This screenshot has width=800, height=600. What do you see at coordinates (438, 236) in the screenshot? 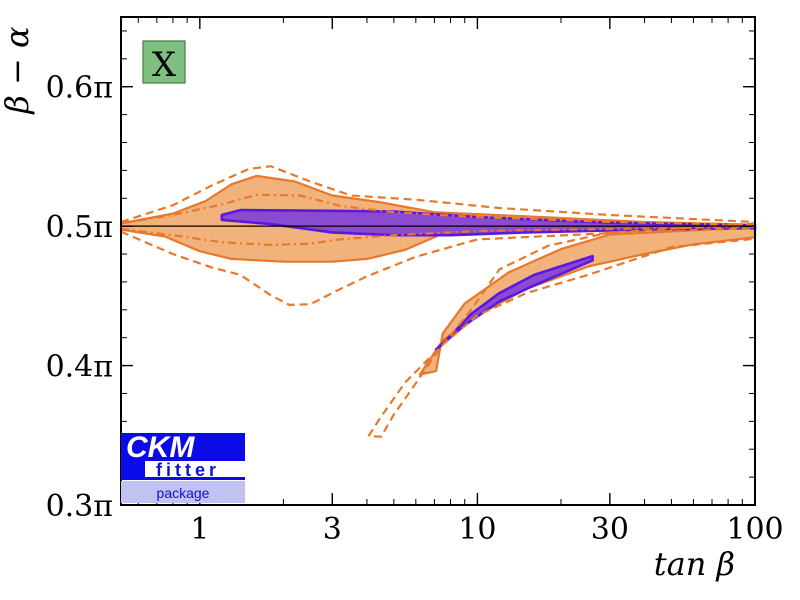
I see `dashdot-inner-lower` at bounding box center [438, 236].